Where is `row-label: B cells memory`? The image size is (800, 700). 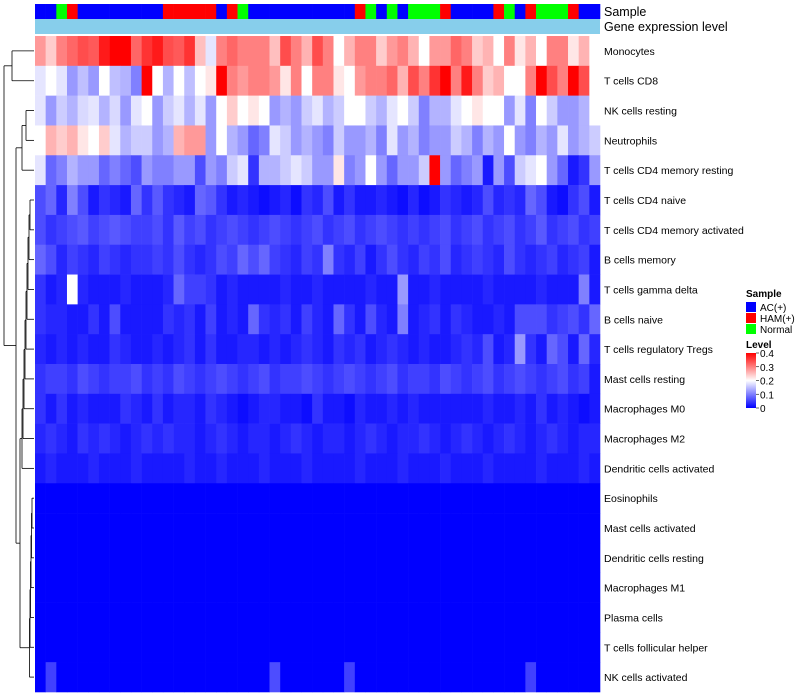 row-label: B cells memory is located at coordinates (640, 261).